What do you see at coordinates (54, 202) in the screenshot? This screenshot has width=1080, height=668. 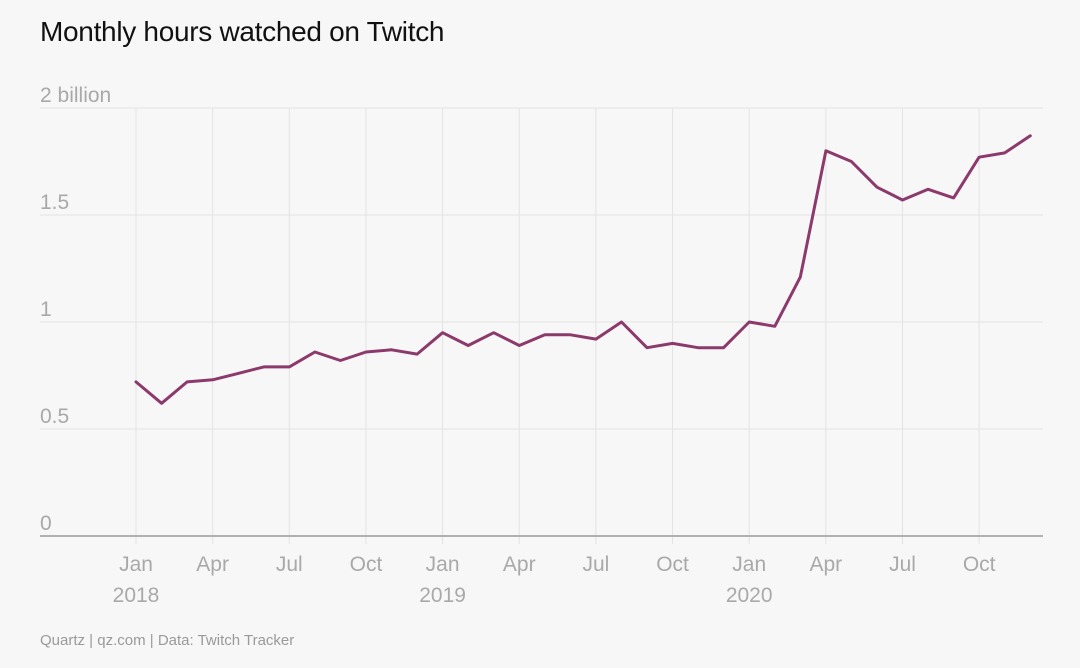 I see `y-tick-label: 1.5` at bounding box center [54, 202].